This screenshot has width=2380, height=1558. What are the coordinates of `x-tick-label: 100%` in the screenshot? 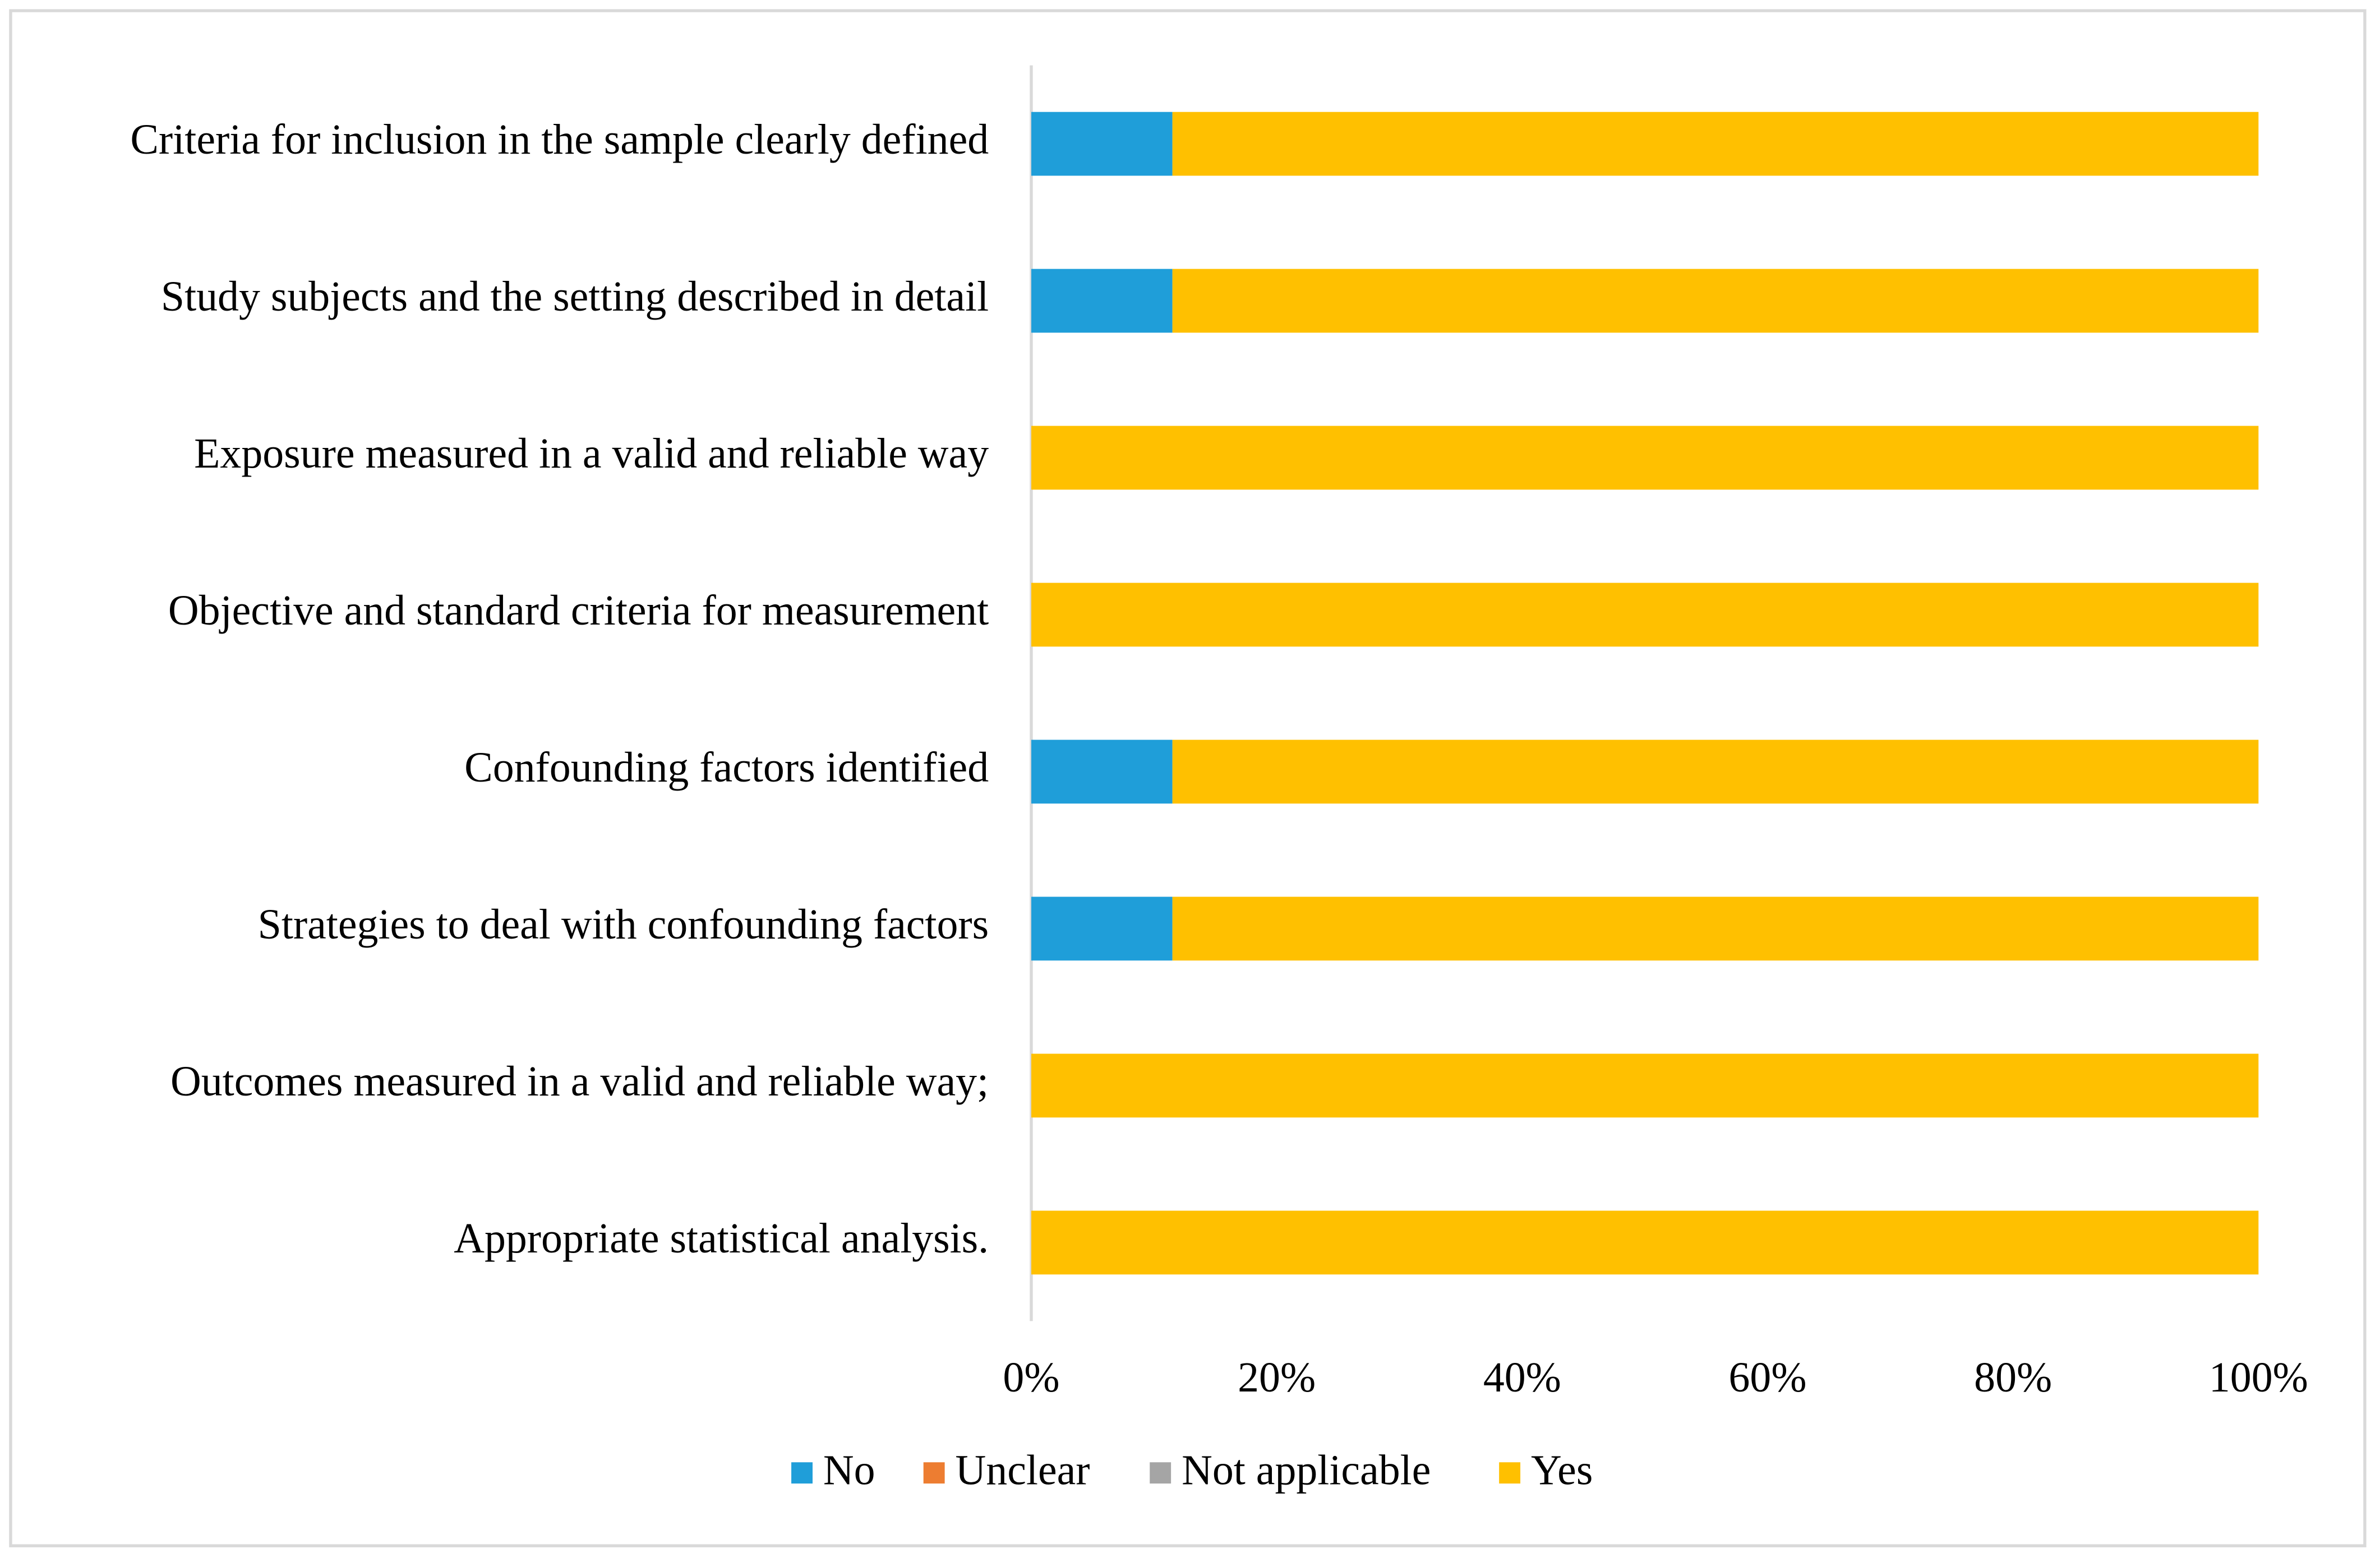 It's located at (2258, 1377).